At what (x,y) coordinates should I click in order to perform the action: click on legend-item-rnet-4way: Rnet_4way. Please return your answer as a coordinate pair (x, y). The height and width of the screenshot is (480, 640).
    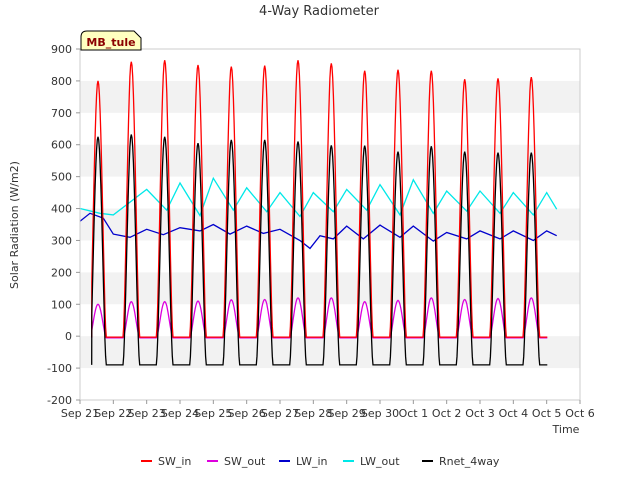
    Looking at the image, I should click on (461, 461).